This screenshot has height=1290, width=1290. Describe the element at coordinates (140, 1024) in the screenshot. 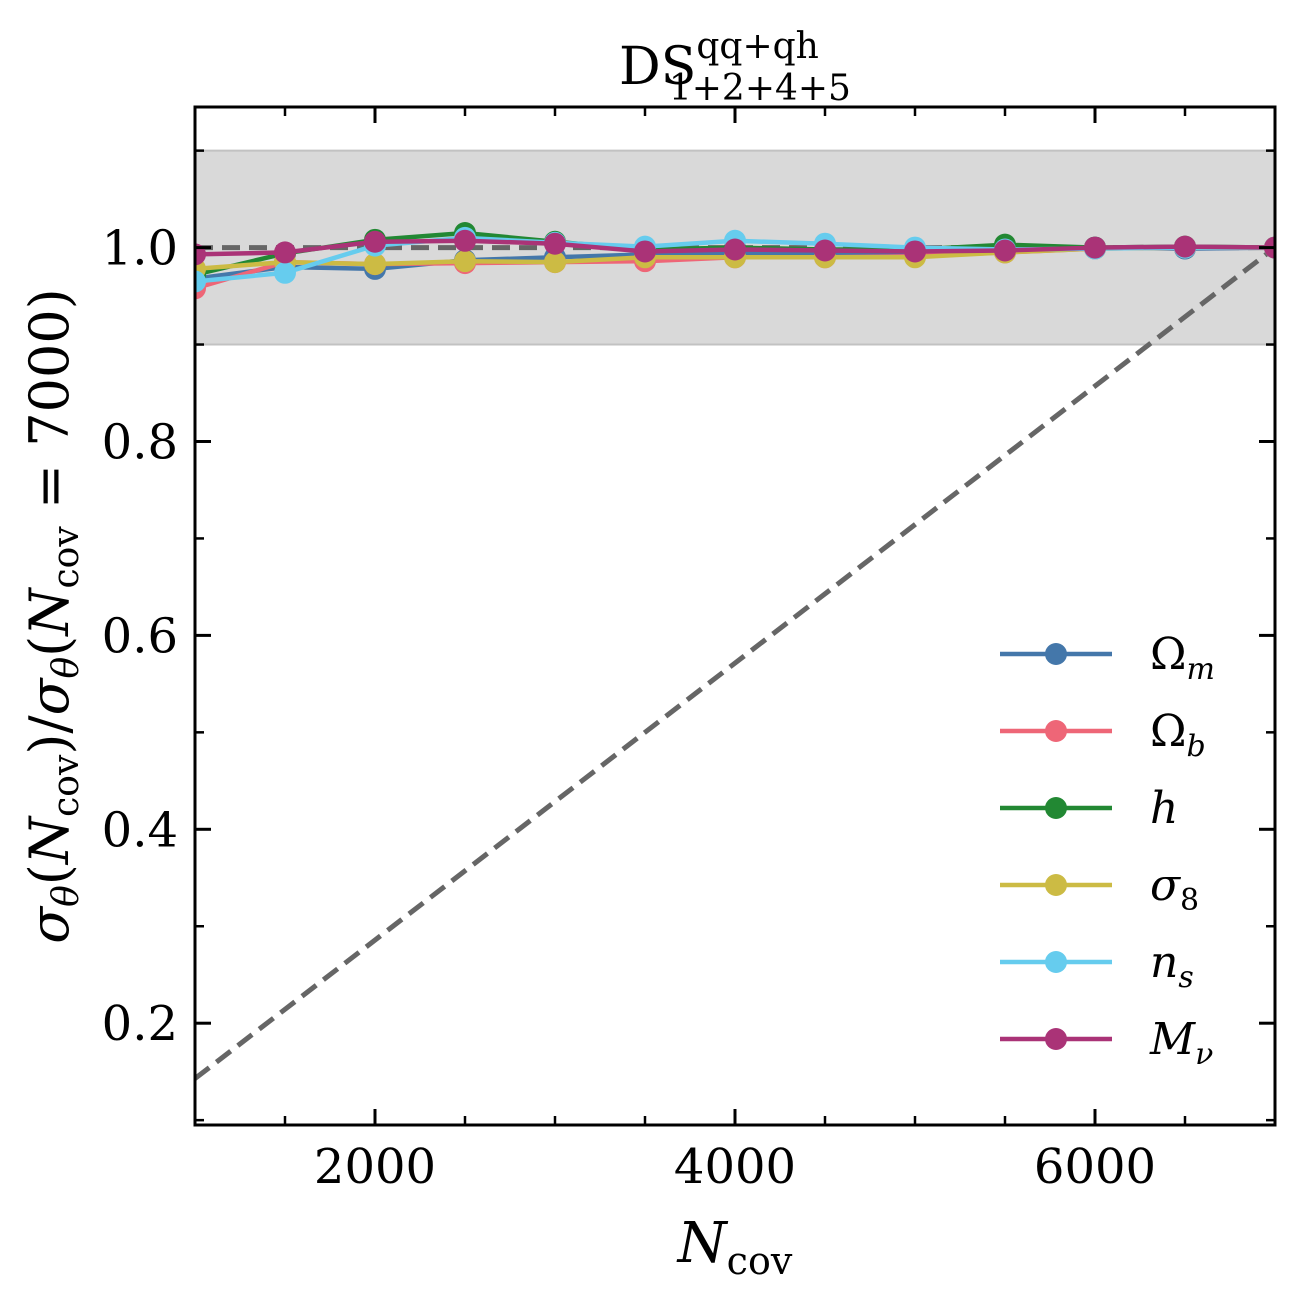

I see `y-tick-label: 0.2` at that location.